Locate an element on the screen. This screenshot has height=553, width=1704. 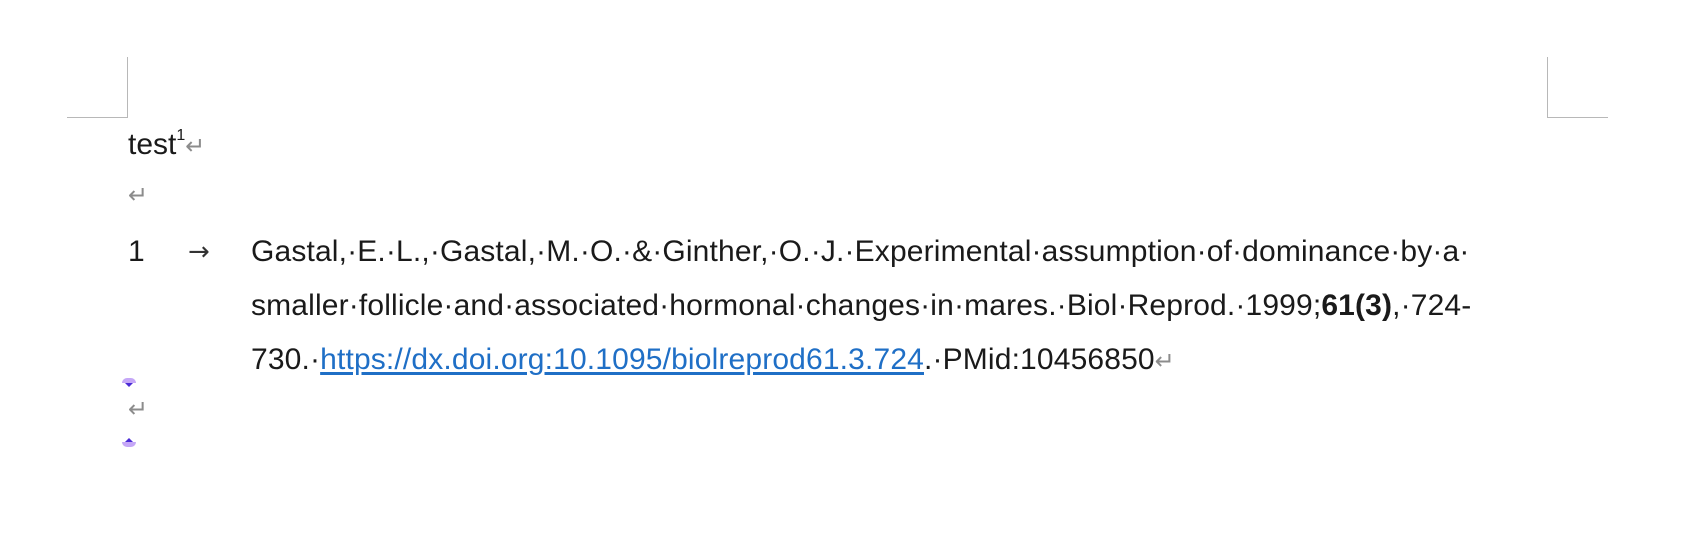
endnote-text: ,·724- is located at coordinates (1432, 305).